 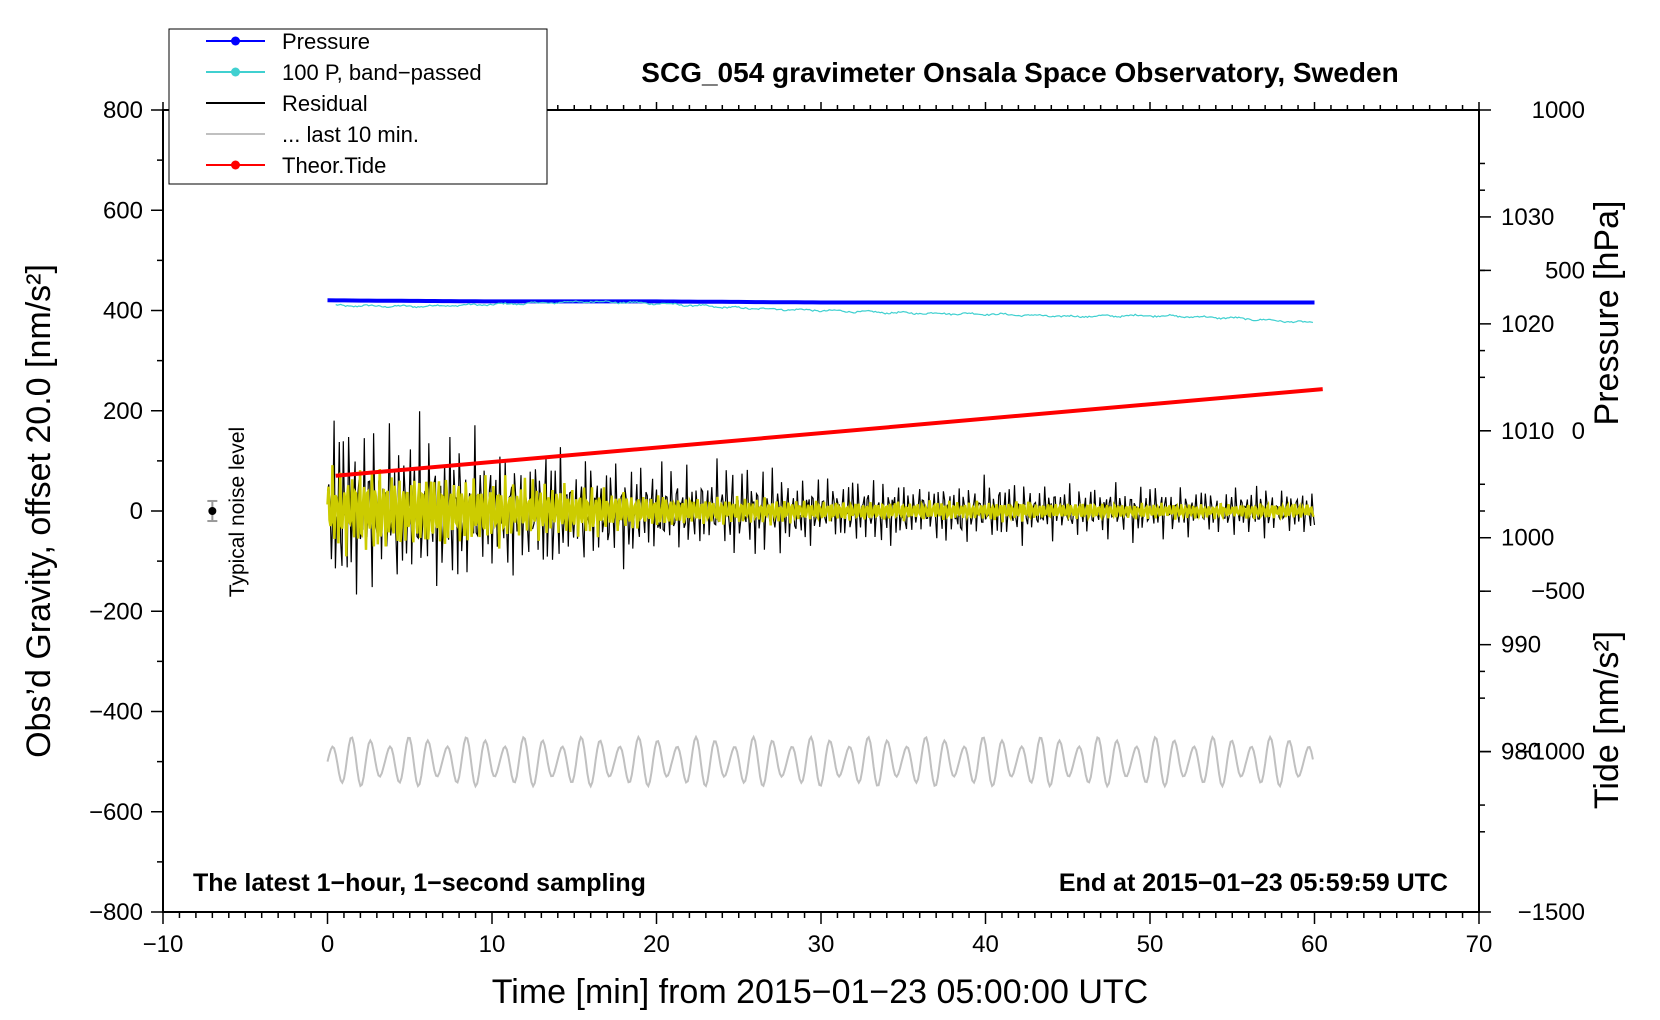 I want to click on x-tick-label: 0, so click(x=327, y=944).